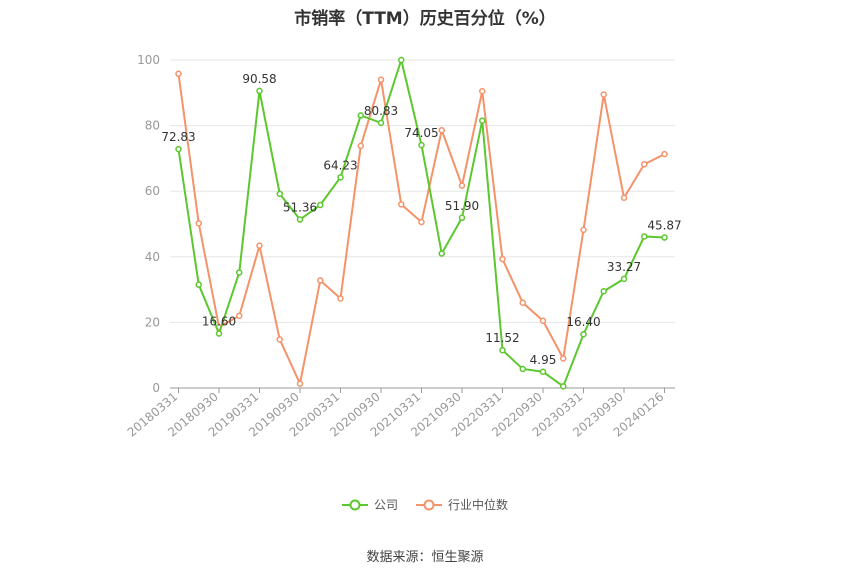 The width and height of the screenshot is (850, 575). What do you see at coordinates (381, 111) in the screenshot?
I see `data-label: 80.83` at bounding box center [381, 111].